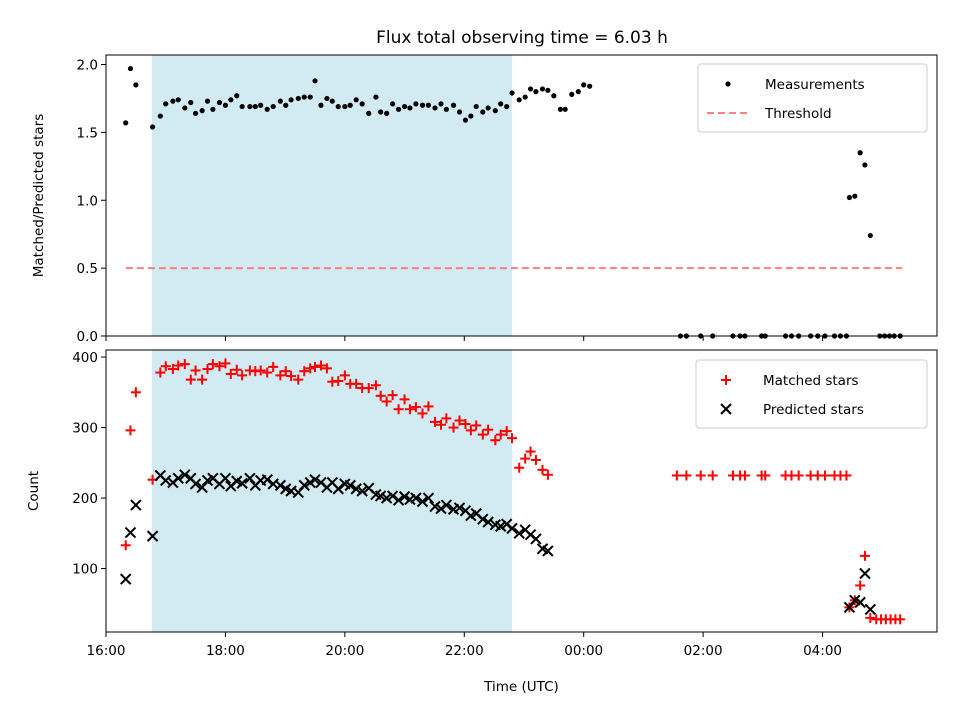 This screenshot has height=720, width=960. Describe the element at coordinates (225, 651) in the screenshot. I see `x-tick-label: 18:00` at that location.